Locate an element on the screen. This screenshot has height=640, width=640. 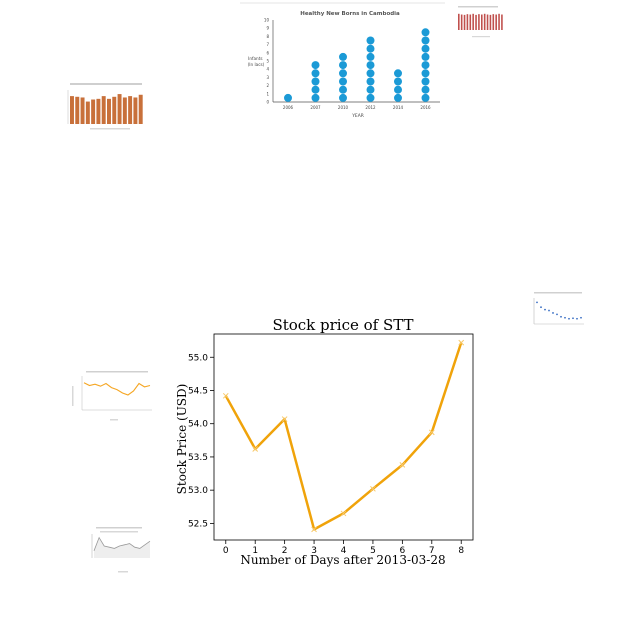
main-chart-marks is located at coordinates (343, 436).